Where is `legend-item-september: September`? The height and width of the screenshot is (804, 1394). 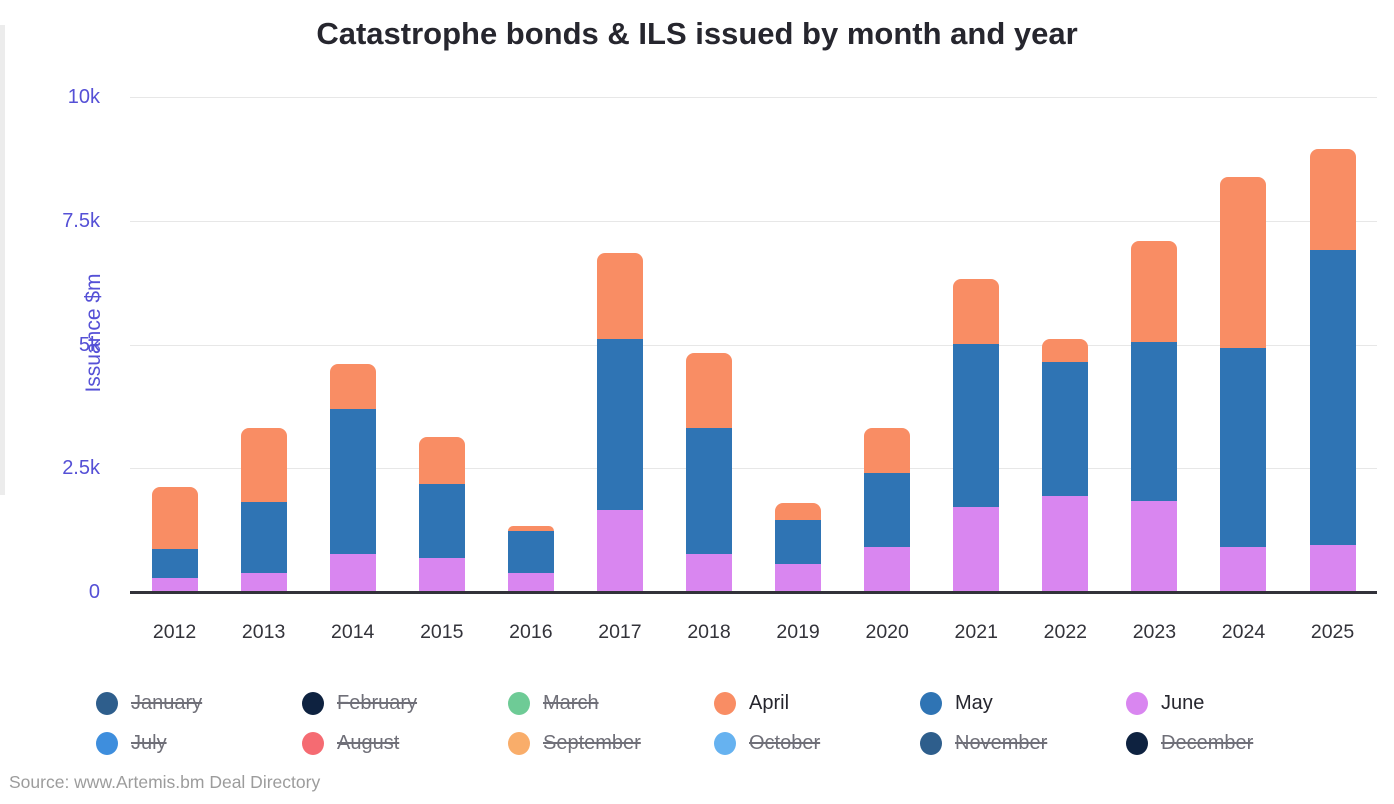
legend-item-september: September is located at coordinates (611, 743).